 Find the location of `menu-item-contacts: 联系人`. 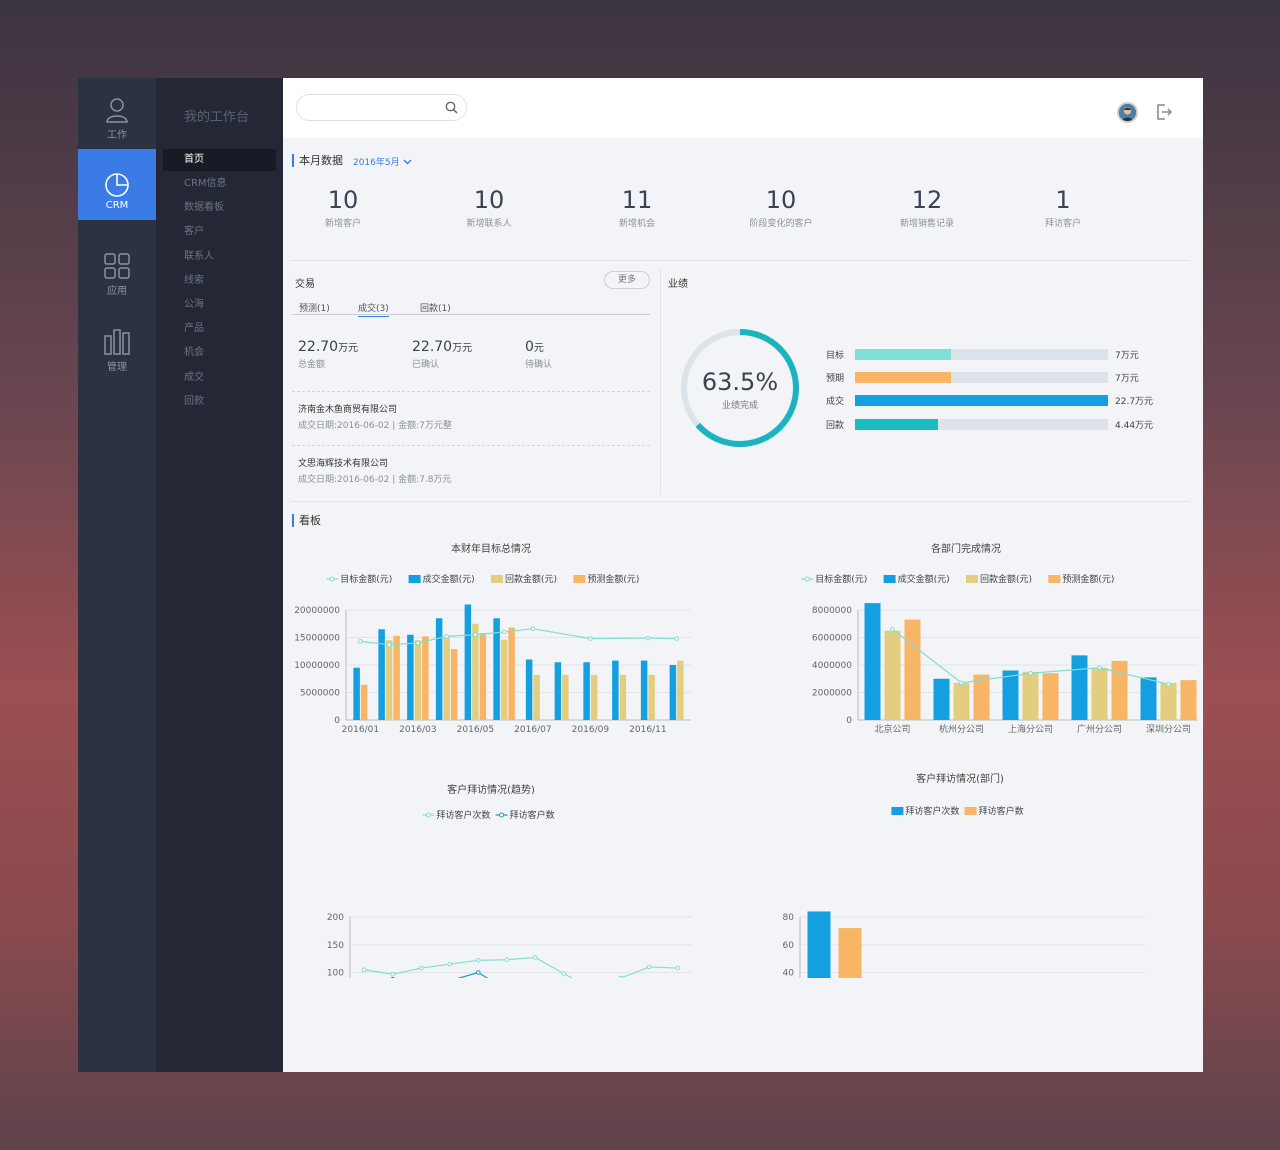

menu-item-contacts: 联系人 is located at coordinates (199, 256).